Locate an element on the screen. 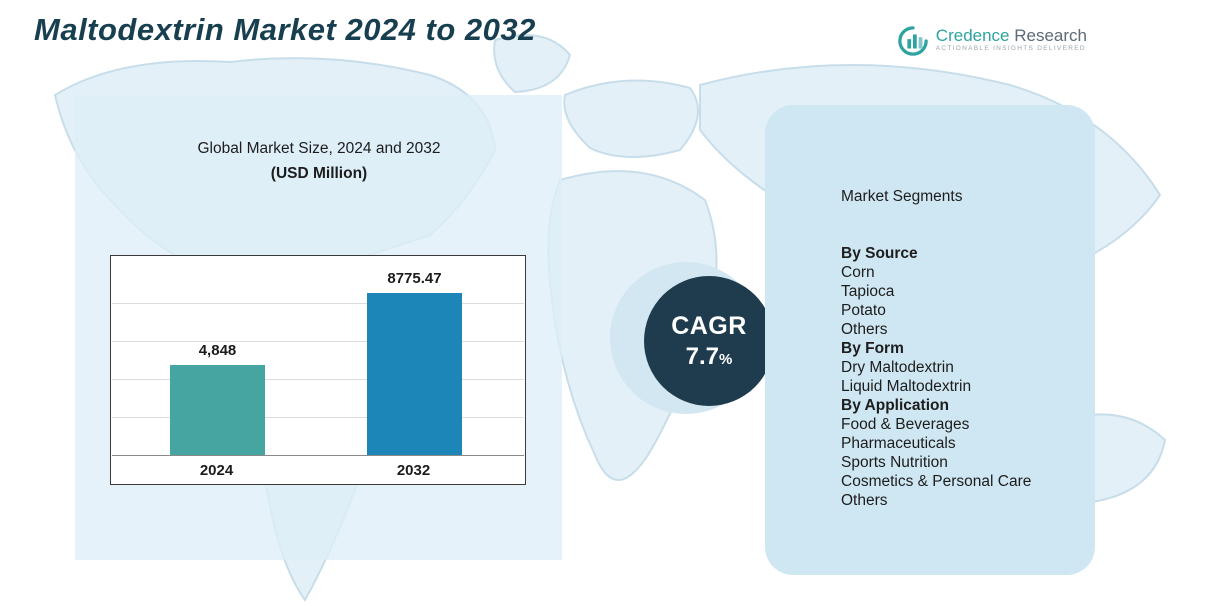  bar-group-2032: 8775.47 is located at coordinates (414, 362).